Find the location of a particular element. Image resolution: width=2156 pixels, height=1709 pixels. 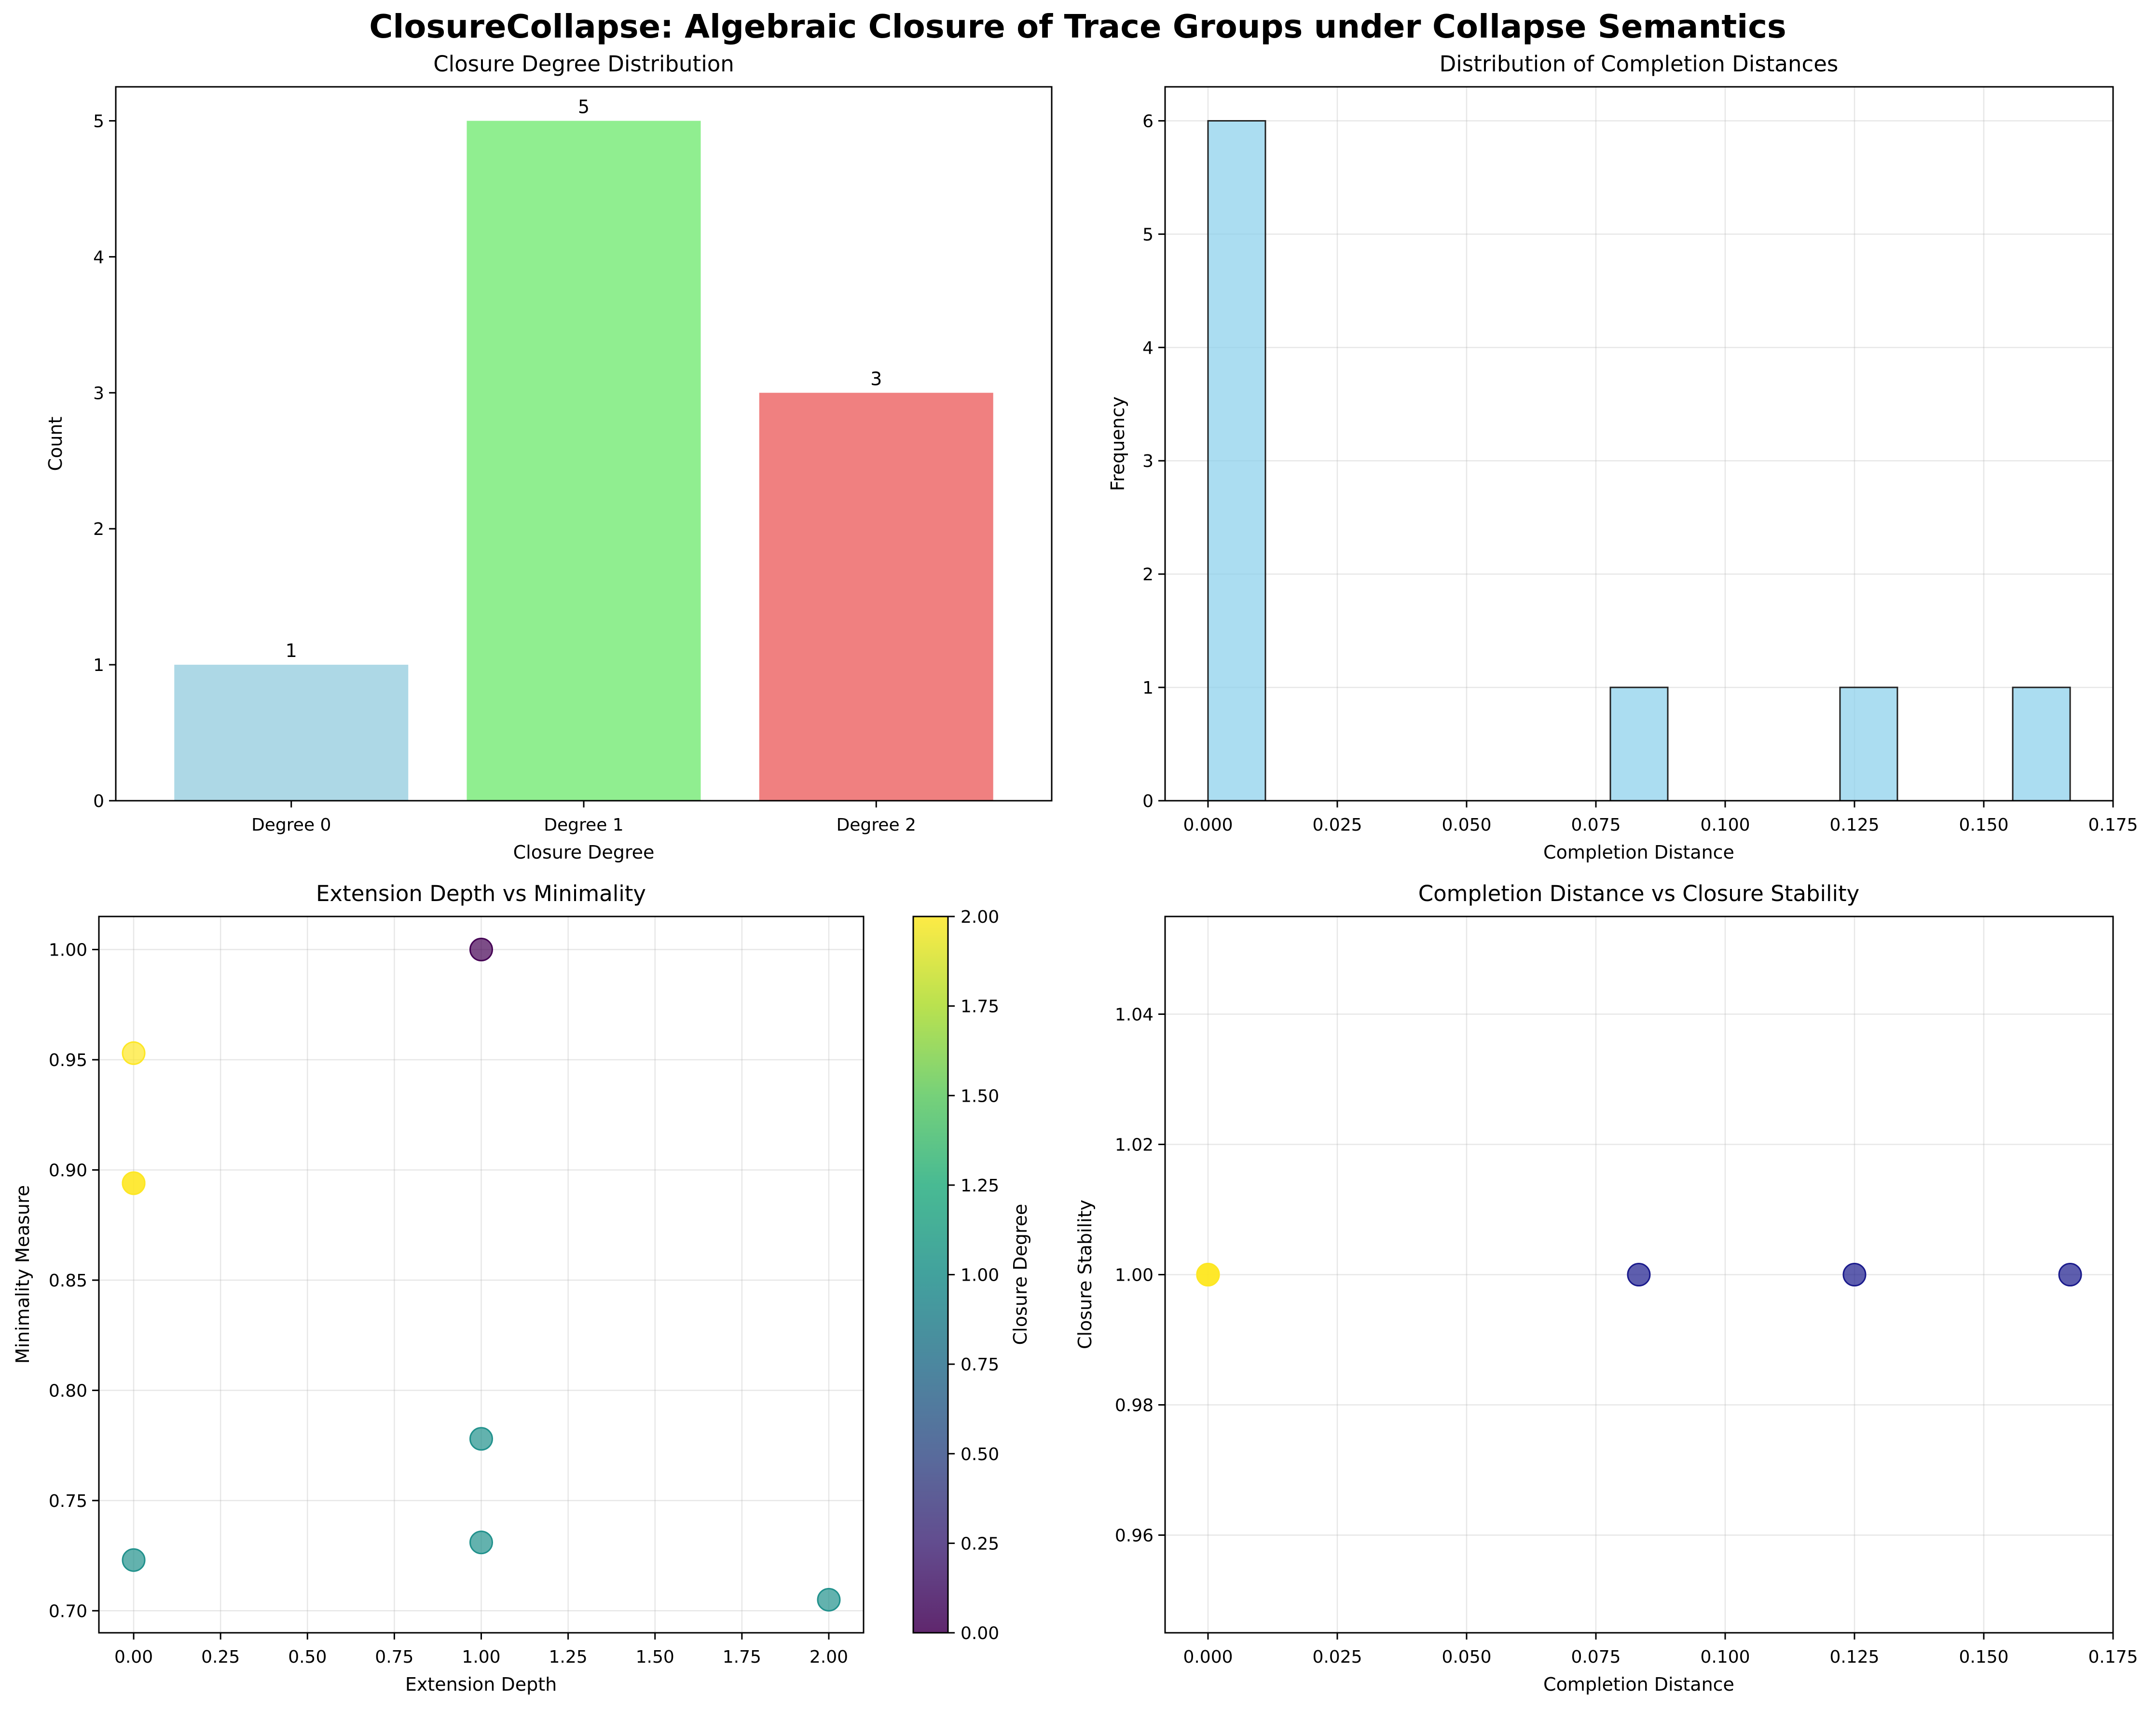

p2-xtick-label: 0.050 is located at coordinates (1466, 825).